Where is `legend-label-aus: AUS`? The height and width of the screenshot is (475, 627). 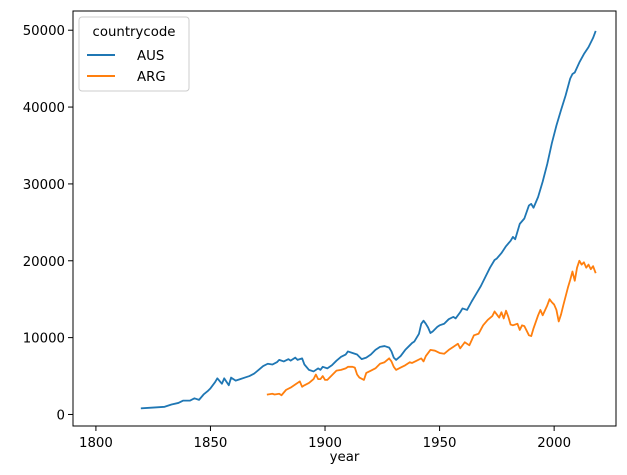 legend-label-aus: AUS is located at coordinates (150, 56).